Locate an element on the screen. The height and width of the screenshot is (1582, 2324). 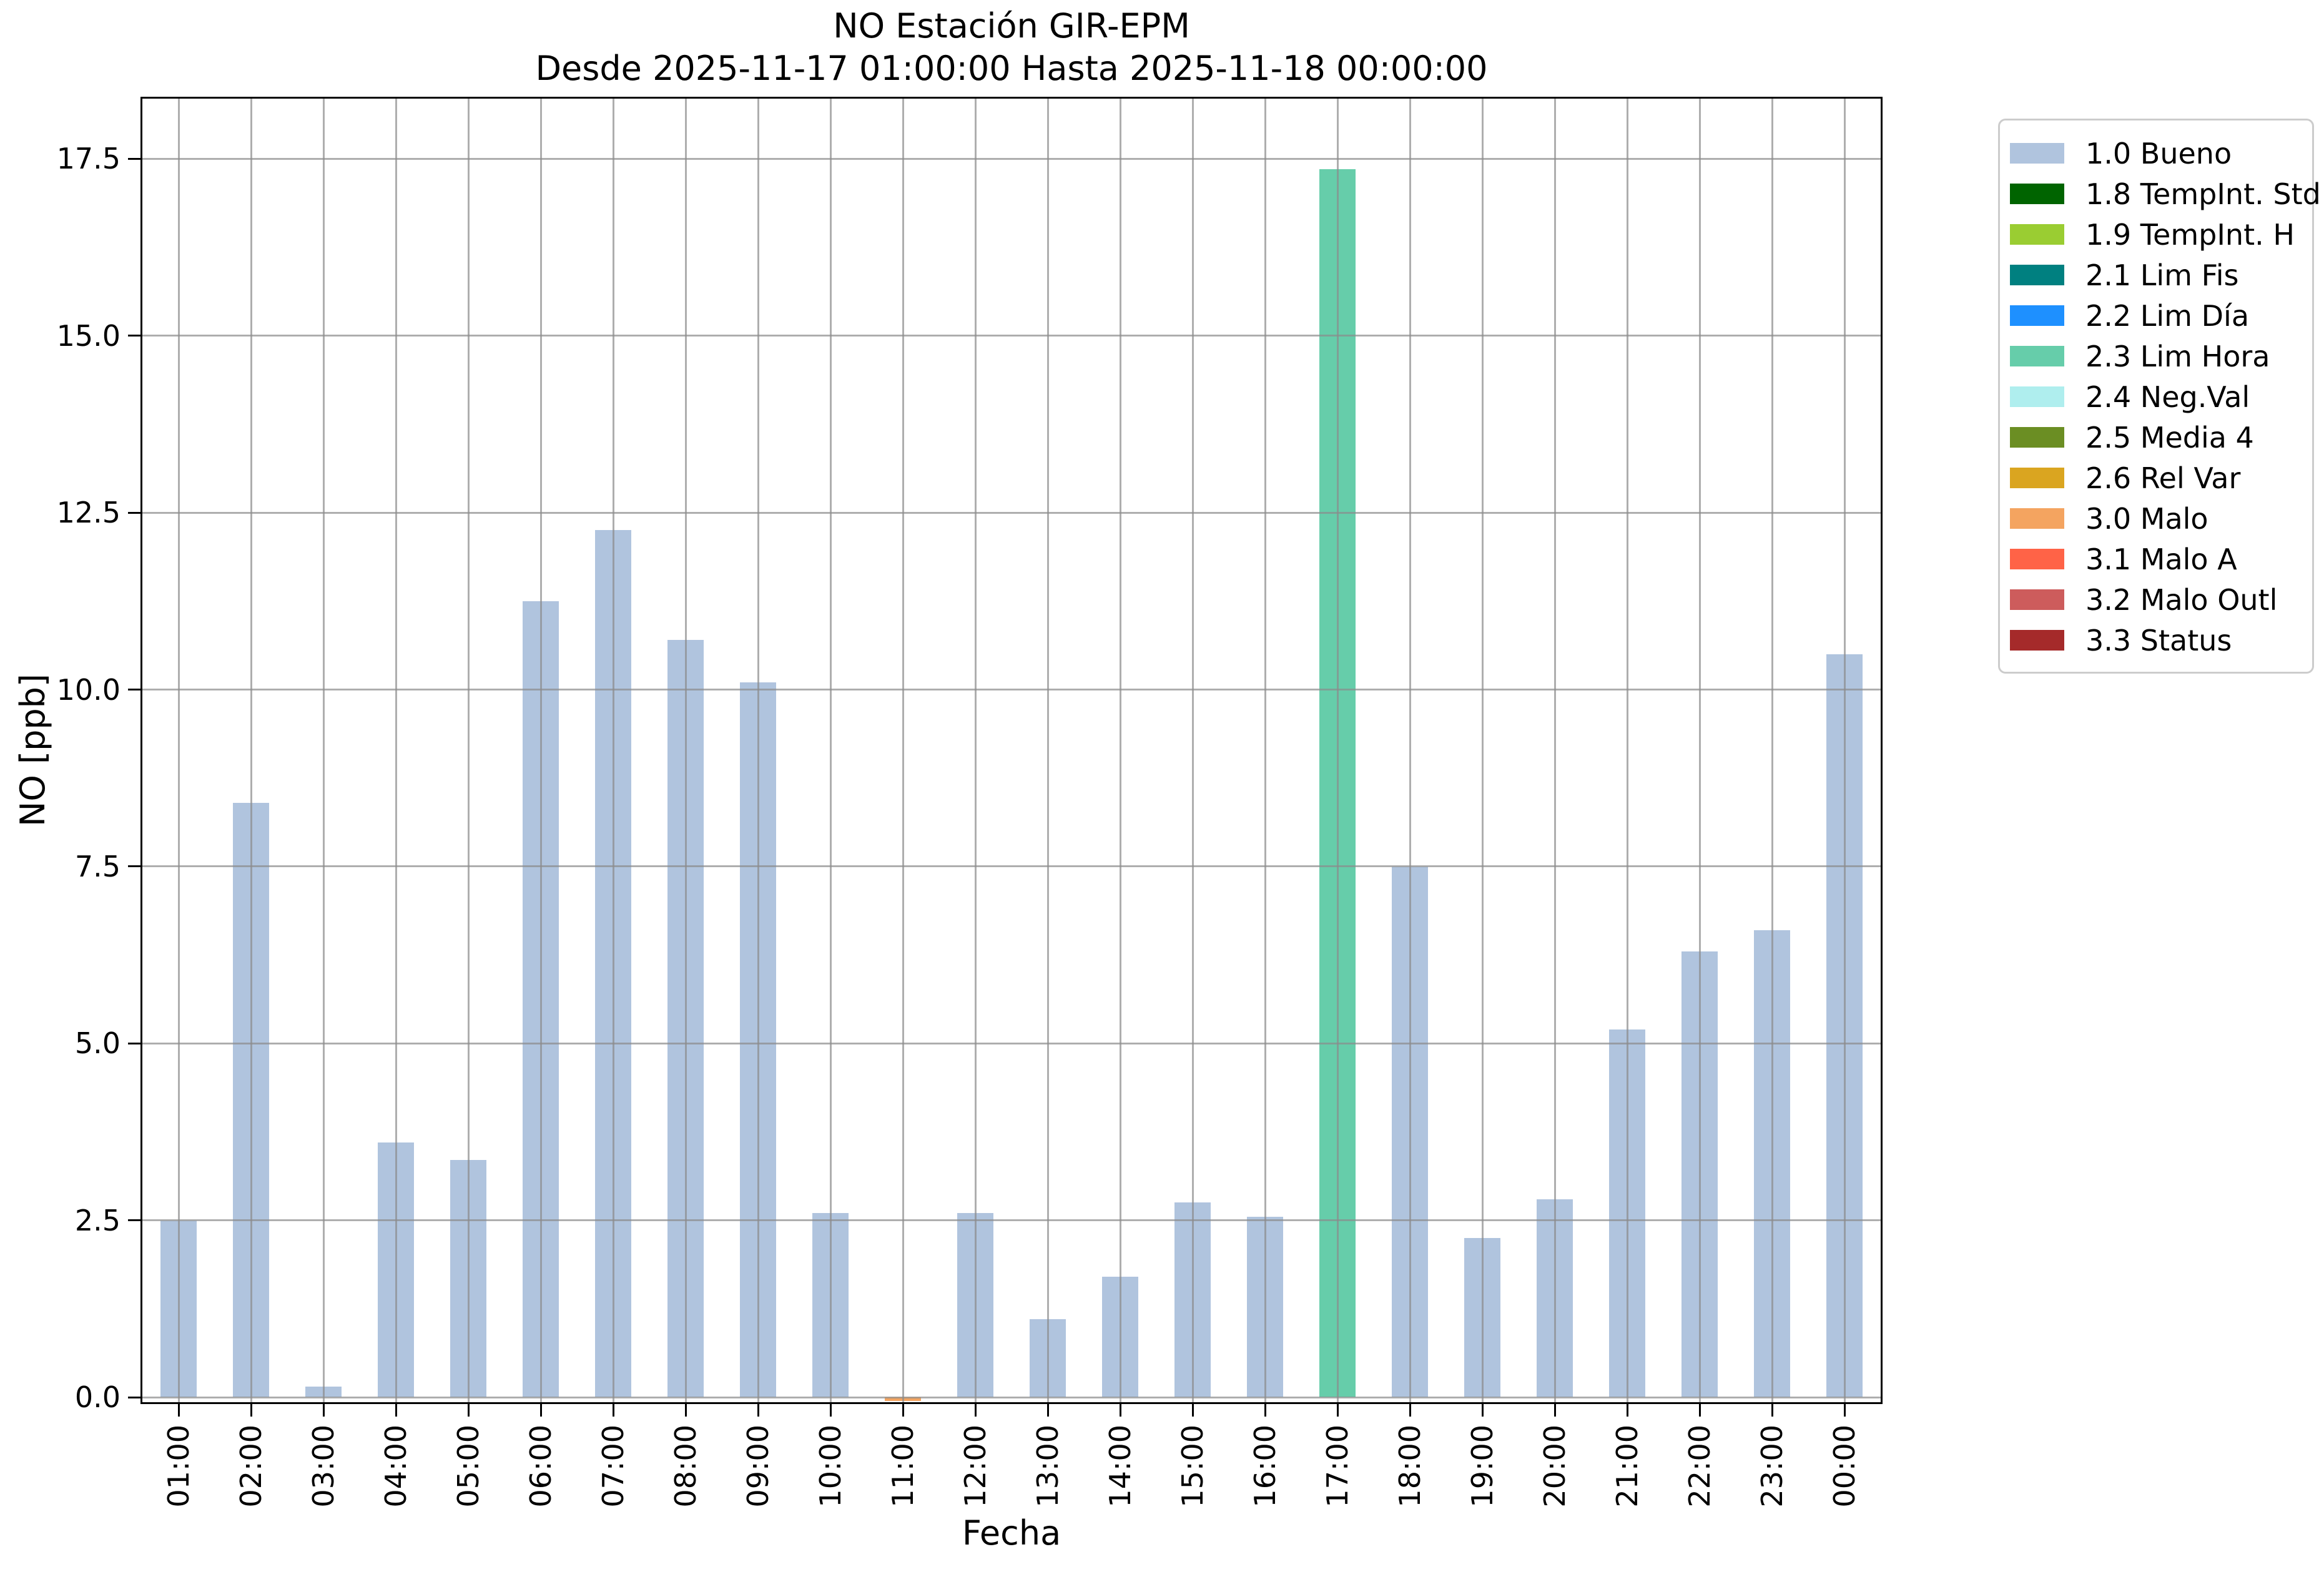
gridline-x-21:00 is located at coordinates (1627, 750).